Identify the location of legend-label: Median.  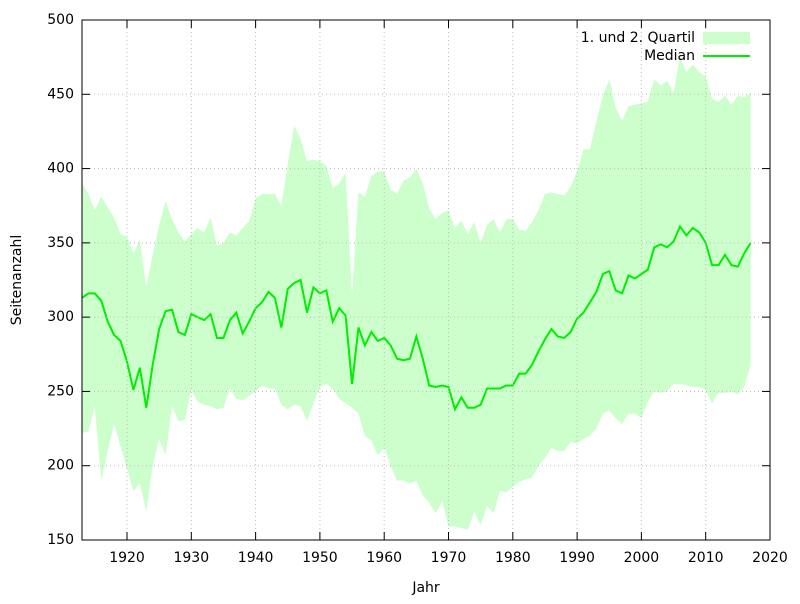
(669, 56).